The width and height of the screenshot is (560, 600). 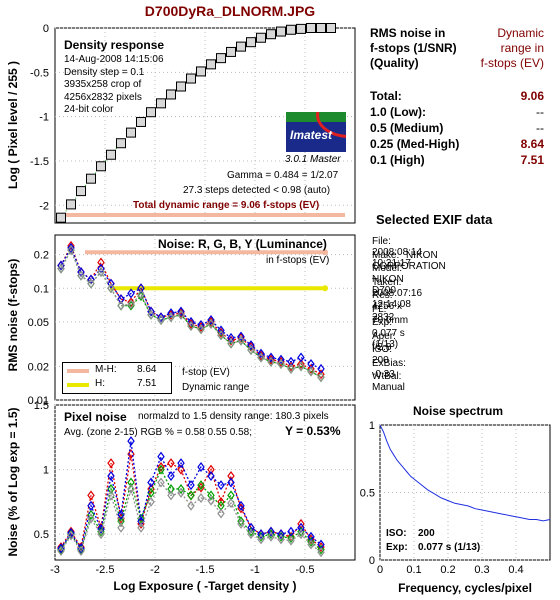 What do you see at coordinates (449, 547) in the screenshot?
I see `spectrum-exp-value: 0.077 s (1/13)` at bounding box center [449, 547].